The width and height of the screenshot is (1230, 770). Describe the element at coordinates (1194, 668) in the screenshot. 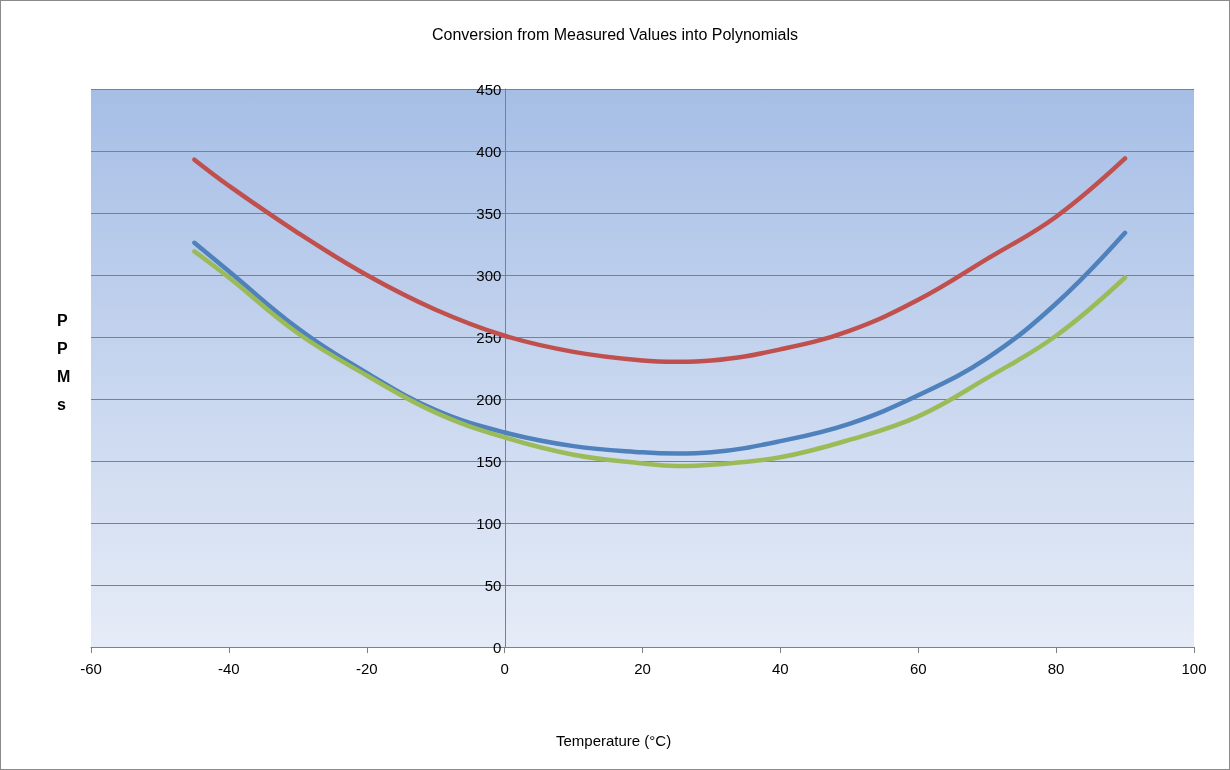

I see `x-tick-label: 100` at that location.